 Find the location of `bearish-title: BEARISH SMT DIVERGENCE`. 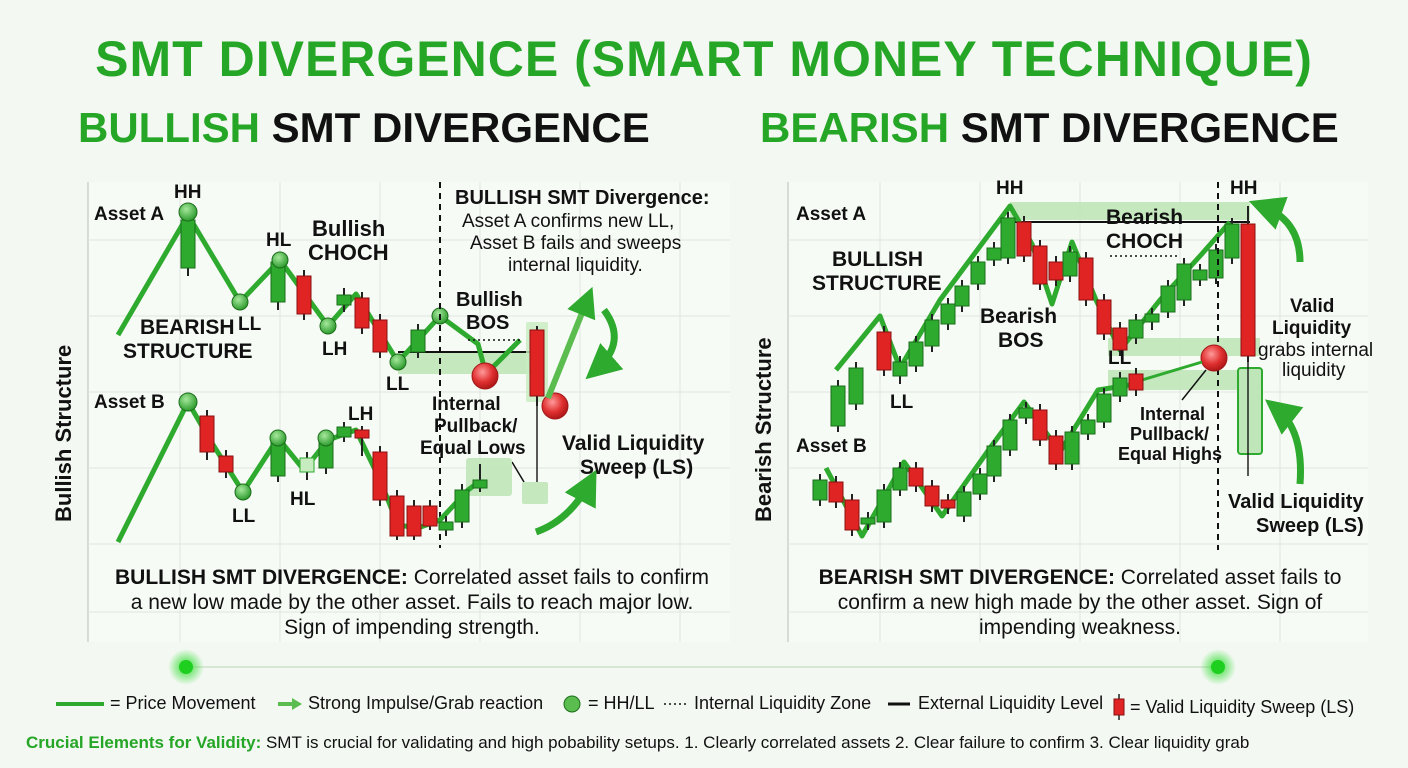

bearish-title: BEARISH SMT DIVERGENCE is located at coordinates (1049, 128).